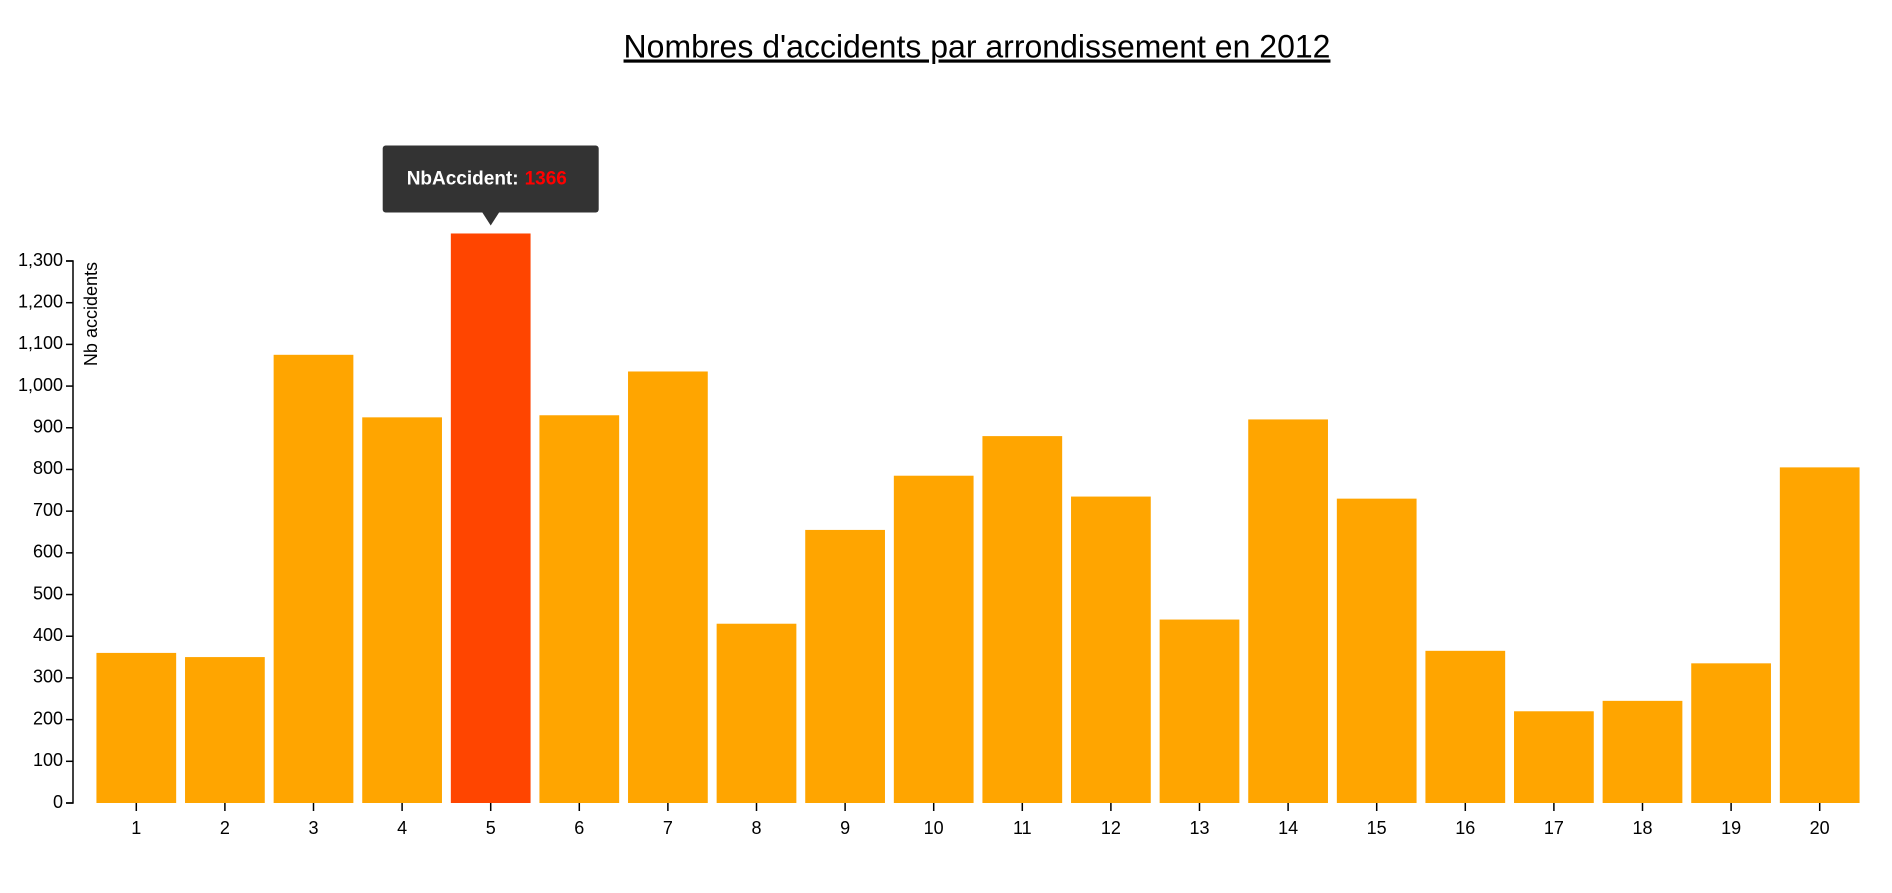 This screenshot has width=1892, height=893. Describe the element at coordinates (48, 718) in the screenshot. I see `y-tick-label: 200` at that location.